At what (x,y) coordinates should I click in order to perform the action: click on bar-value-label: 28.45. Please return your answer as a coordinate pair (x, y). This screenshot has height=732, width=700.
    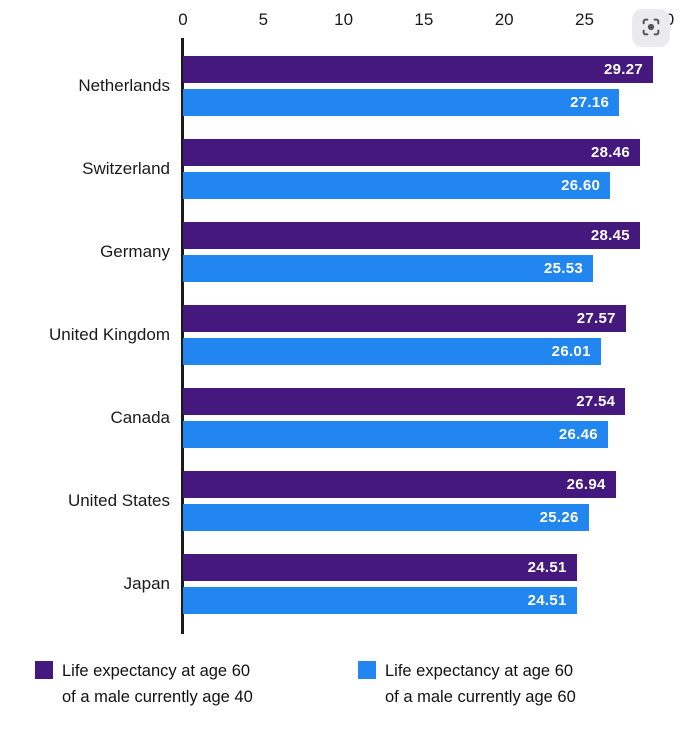
    Looking at the image, I should click on (610, 235).